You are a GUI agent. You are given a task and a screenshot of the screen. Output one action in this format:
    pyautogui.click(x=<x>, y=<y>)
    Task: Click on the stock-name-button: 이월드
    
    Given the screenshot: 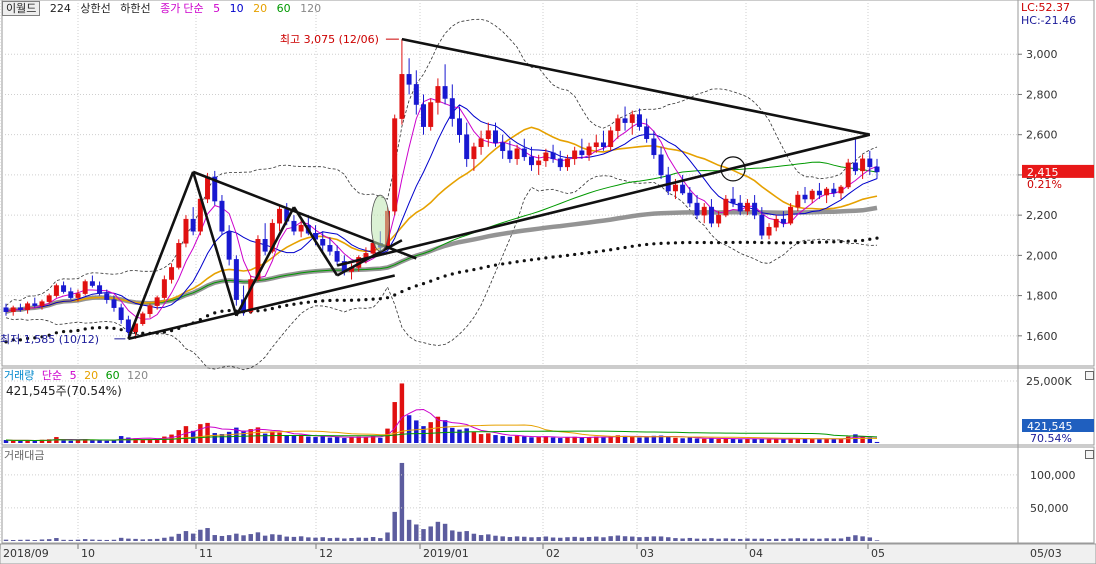 What is the action you would take?
    pyautogui.click(x=21, y=8)
    